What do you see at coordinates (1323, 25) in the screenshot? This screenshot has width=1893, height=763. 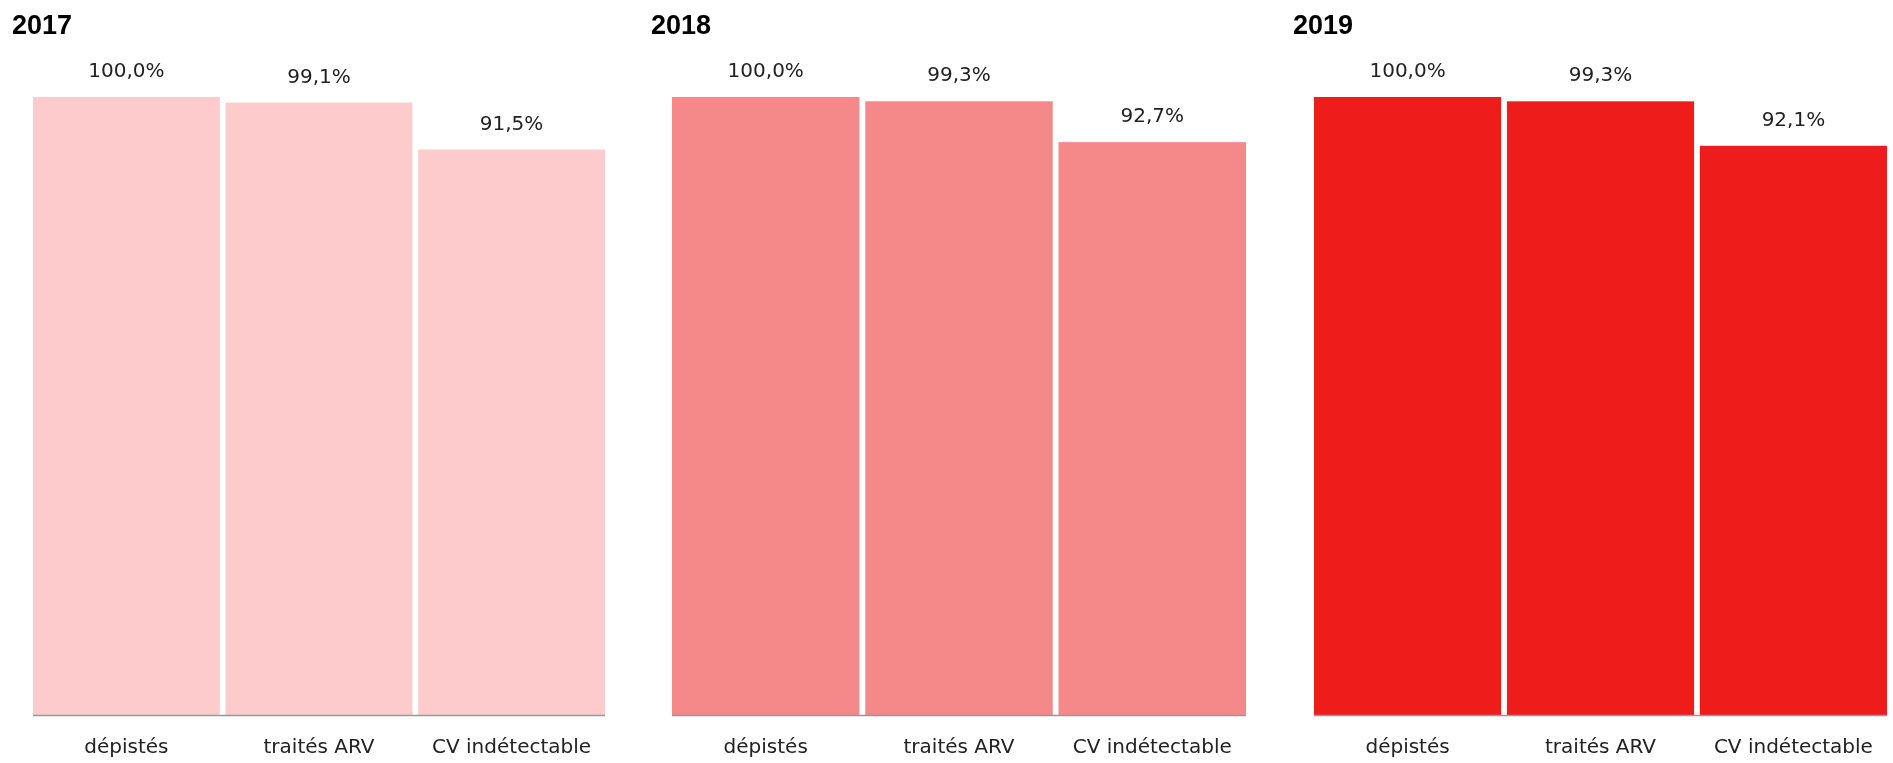 I see `chart-title: 2019` at bounding box center [1323, 25].